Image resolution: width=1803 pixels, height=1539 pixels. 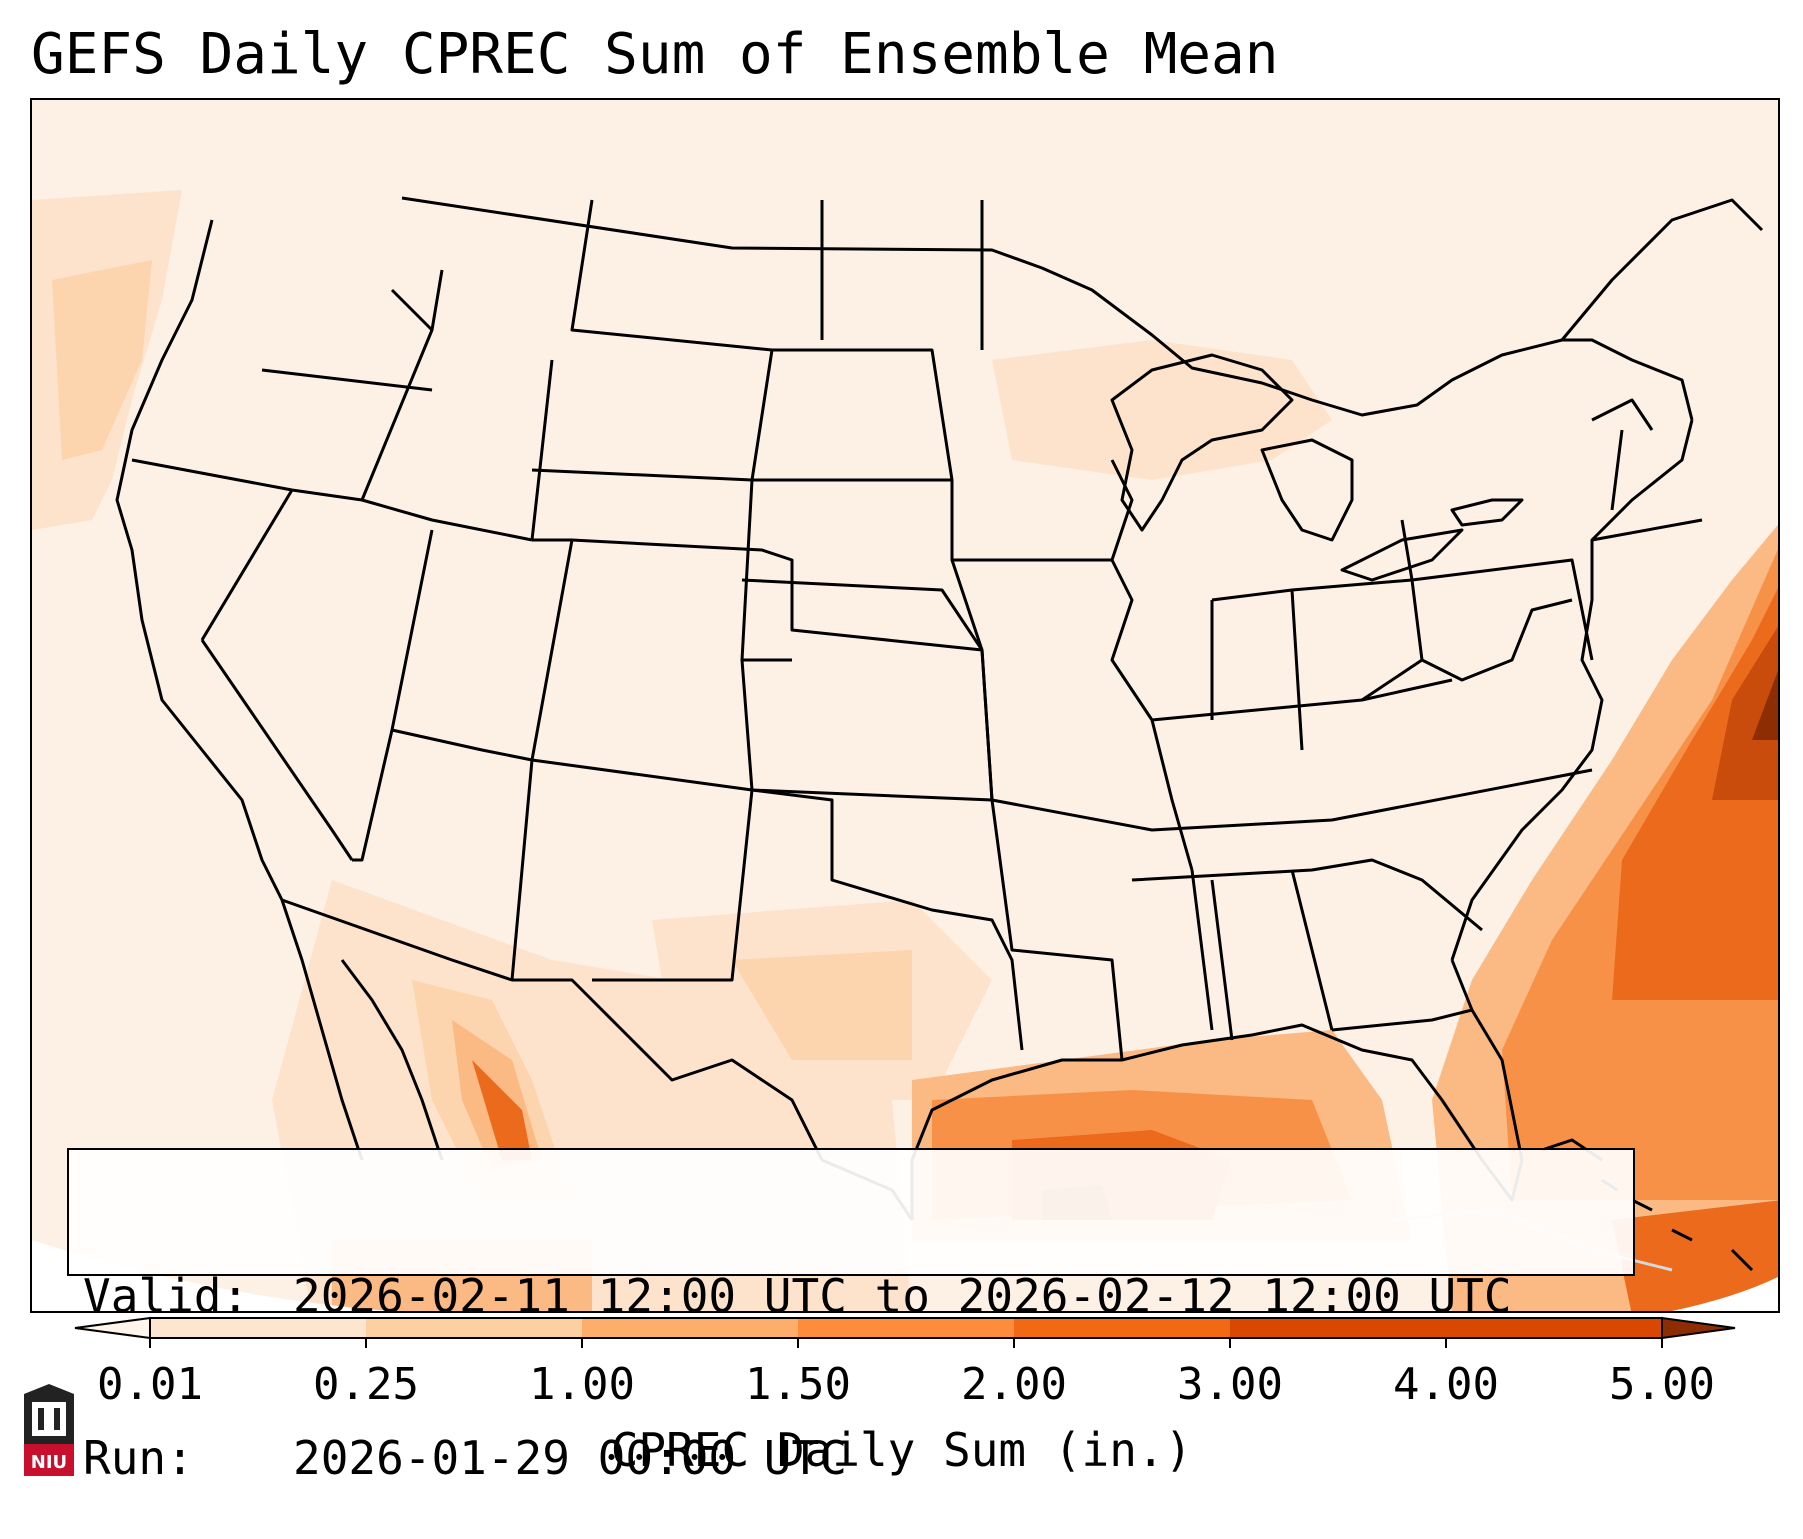 What do you see at coordinates (1698, 1328) in the screenshot?
I see `colorbar-extend-high` at bounding box center [1698, 1328].